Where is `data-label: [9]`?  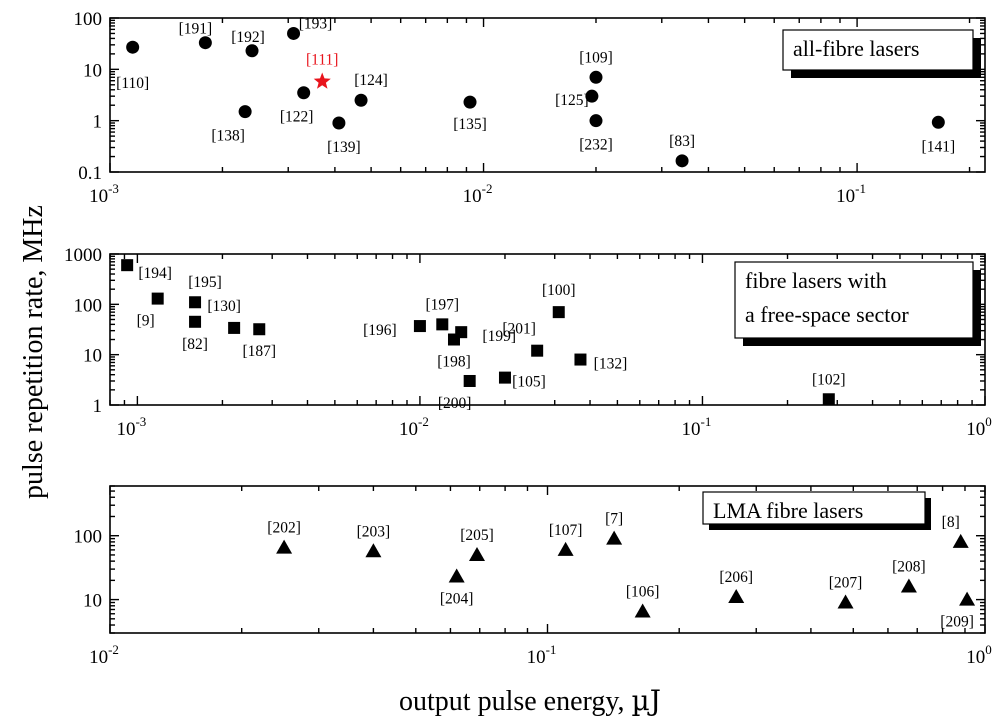 data-label: [9] is located at coordinates (146, 321).